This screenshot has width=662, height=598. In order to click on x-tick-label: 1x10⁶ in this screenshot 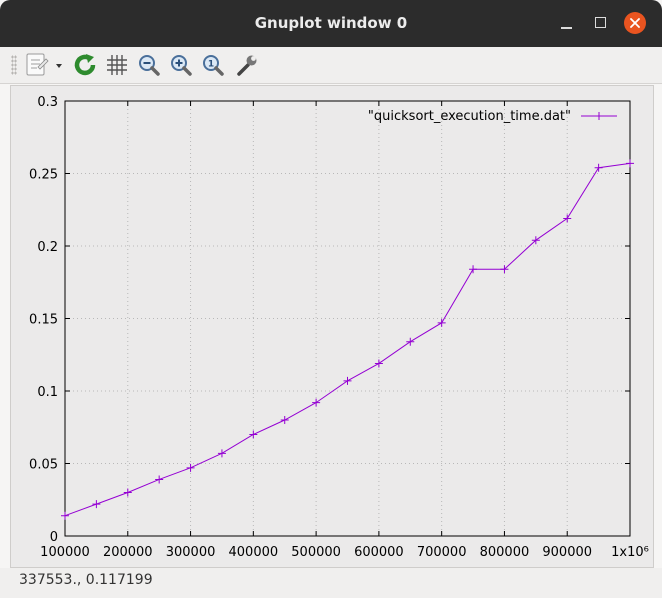, I will do `click(630, 552)`.